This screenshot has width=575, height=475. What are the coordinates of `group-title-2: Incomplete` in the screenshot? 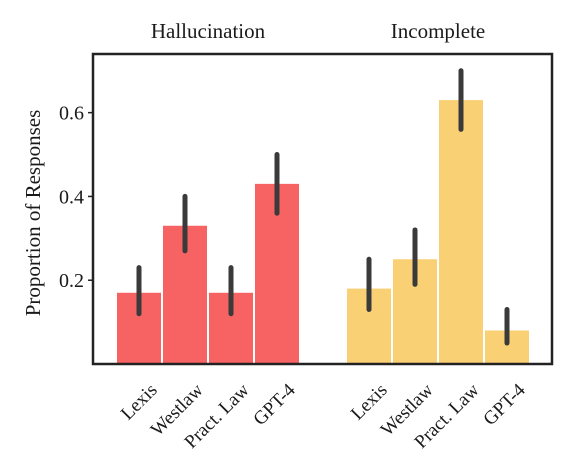 It's located at (438, 31).